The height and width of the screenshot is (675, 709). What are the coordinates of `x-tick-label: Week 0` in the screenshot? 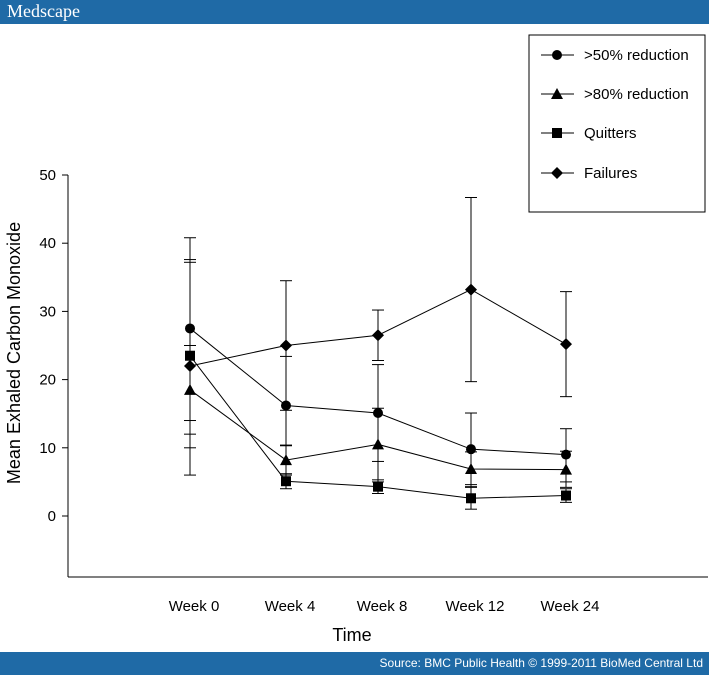 It's located at (194, 606).